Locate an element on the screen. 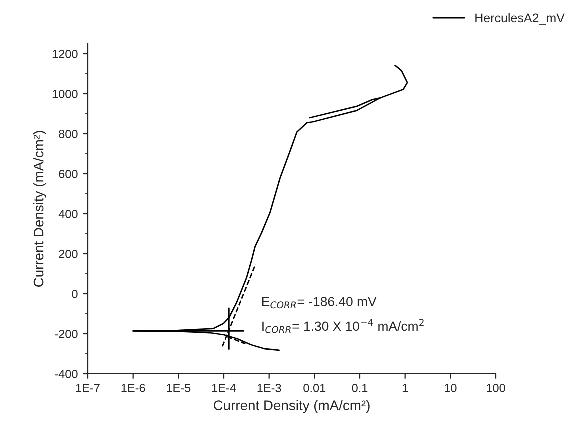 The height and width of the screenshot is (428, 582). y-tick-label: 800 is located at coordinates (68, 134).